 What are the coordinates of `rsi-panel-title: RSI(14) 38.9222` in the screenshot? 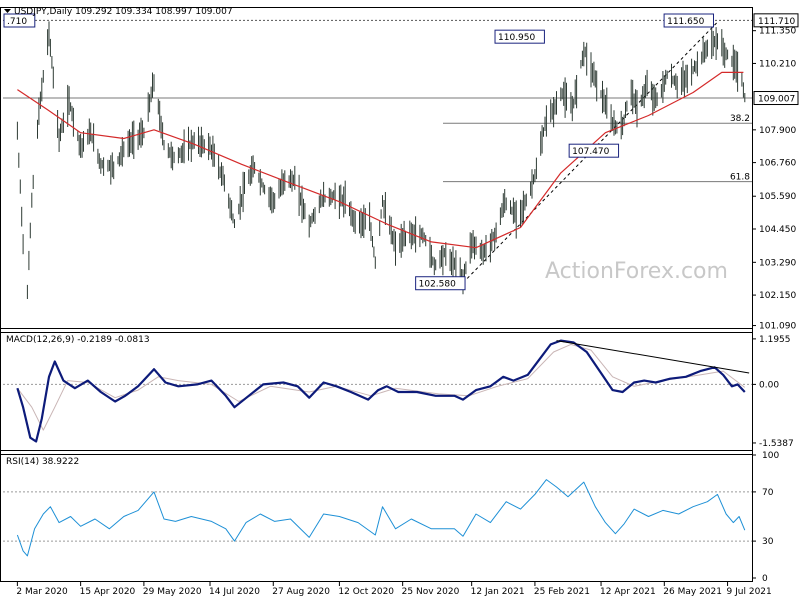 It's located at (42, 462).